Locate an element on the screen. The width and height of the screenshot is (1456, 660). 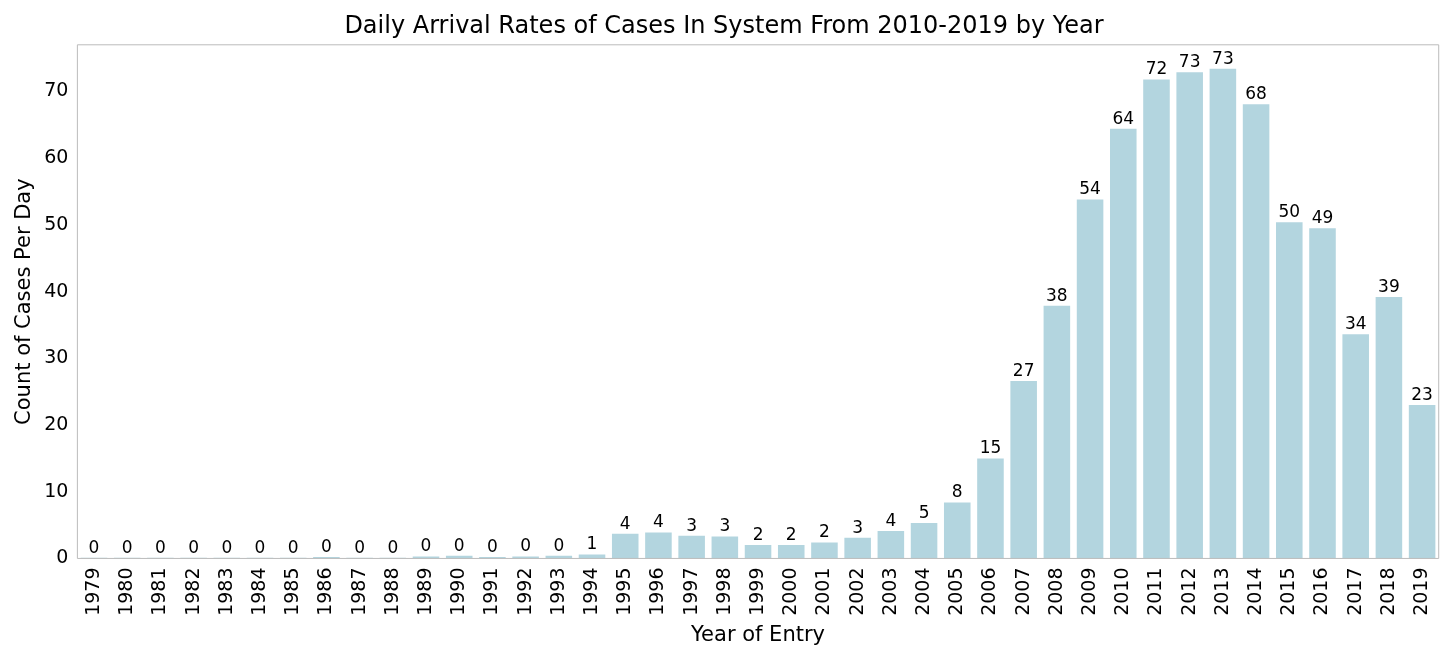
x-tick-label: 1979 is located at coordinates (91, 591).